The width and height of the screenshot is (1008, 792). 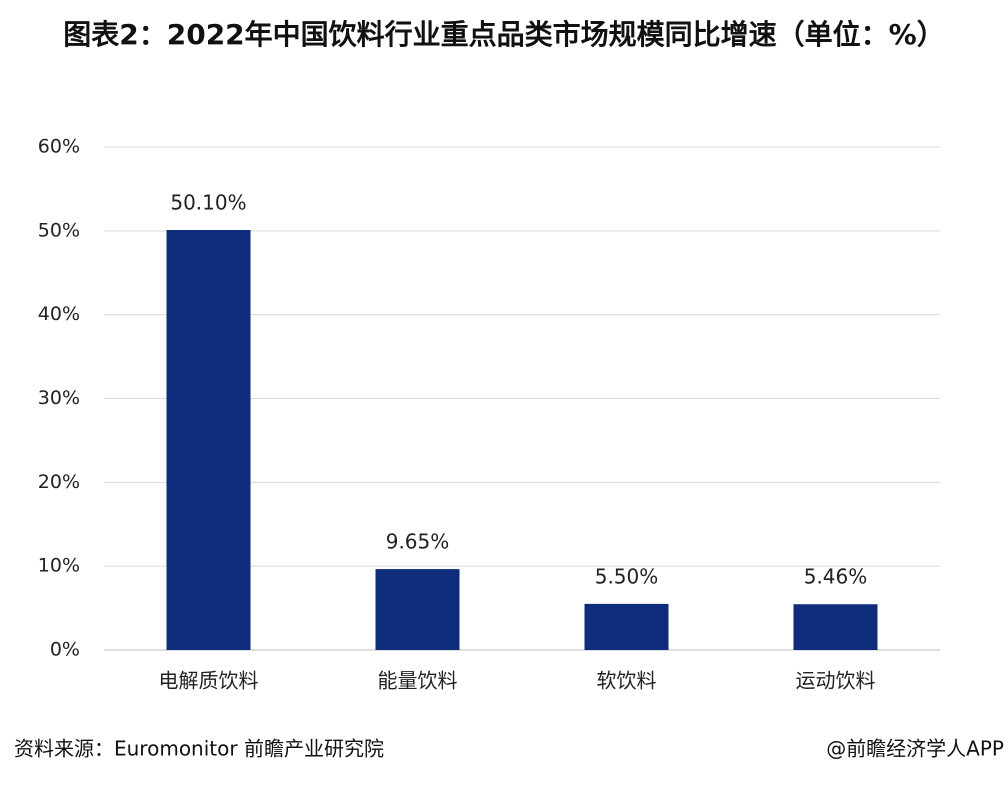 What do you see at coordinates (59, 230) in the screenshot?
I see `y-tick-label: 50%` at bounding box center [59, 230].